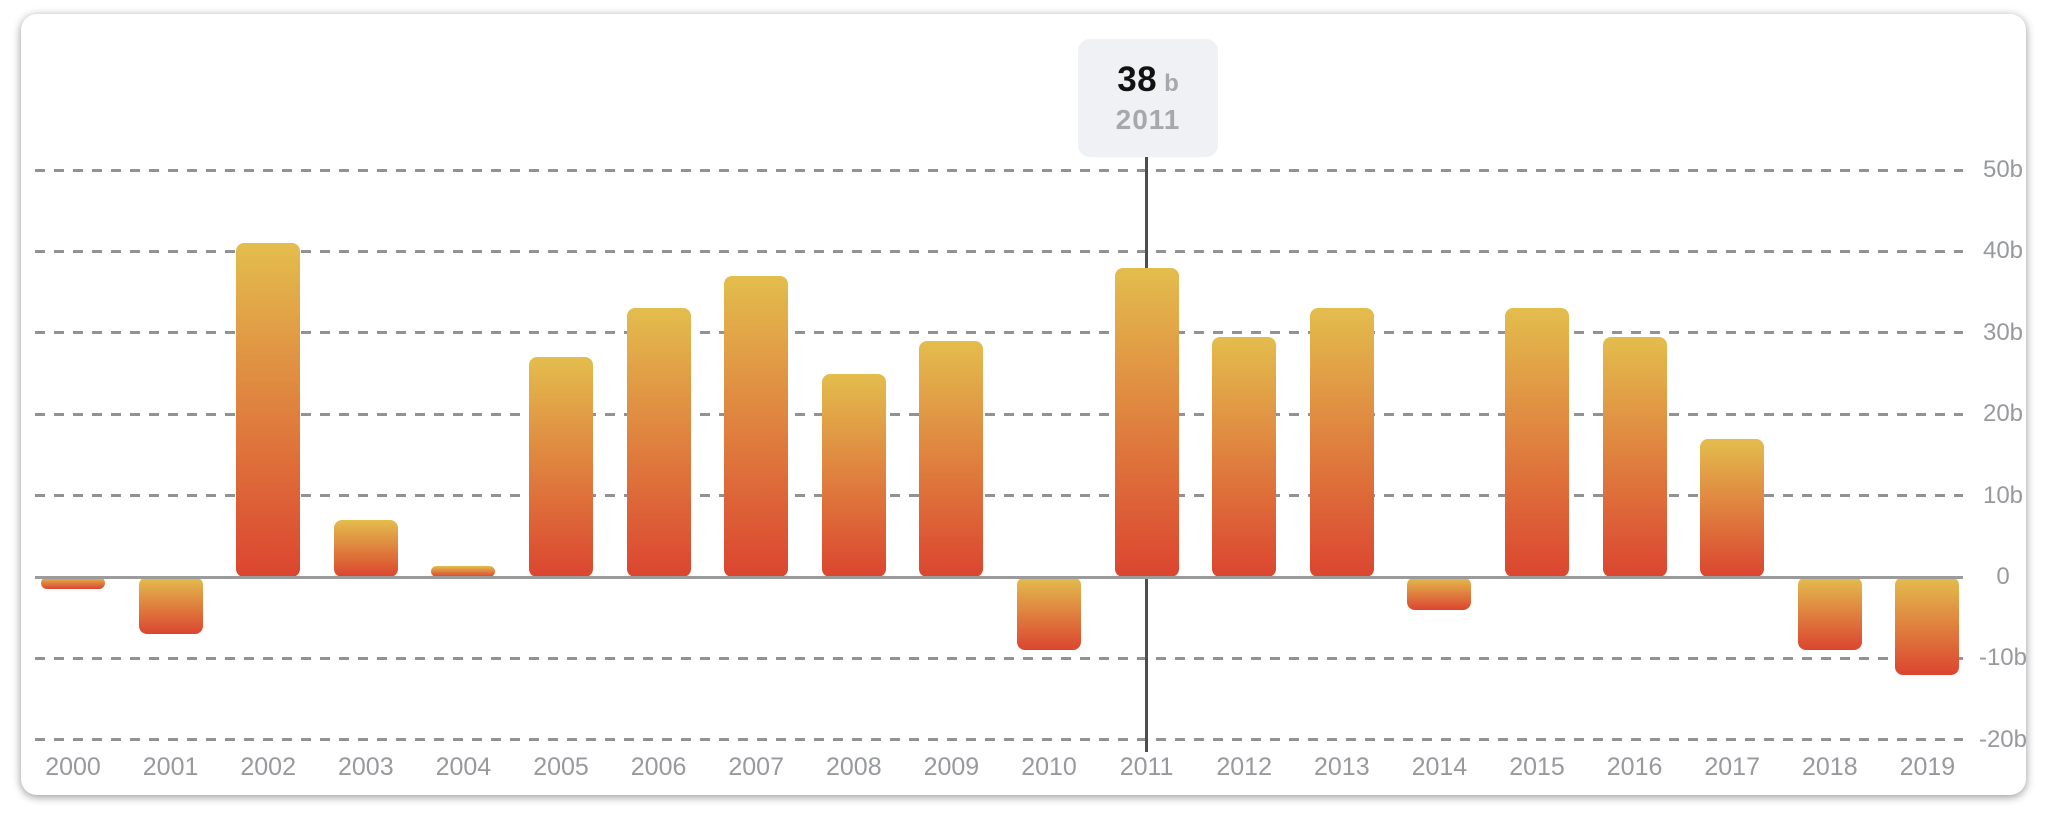 Image resolution: width=2048 pixels, height=820 pixels. What do you see at coordinates (1927, 626) in the screenshot?
I see `bar-2019` at bounding box center [1927, 626].